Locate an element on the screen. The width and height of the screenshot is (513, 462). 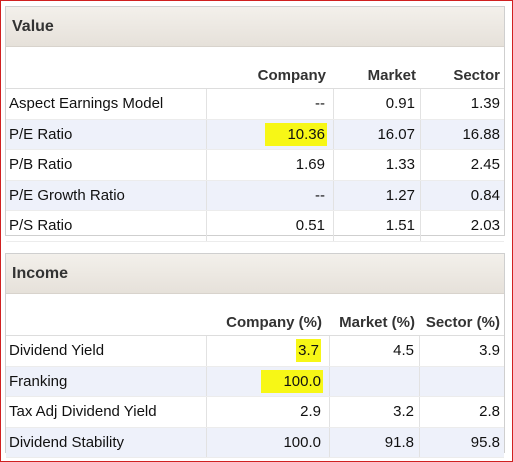
row-label: P/E Ratio is located at coordinates (106, 134).